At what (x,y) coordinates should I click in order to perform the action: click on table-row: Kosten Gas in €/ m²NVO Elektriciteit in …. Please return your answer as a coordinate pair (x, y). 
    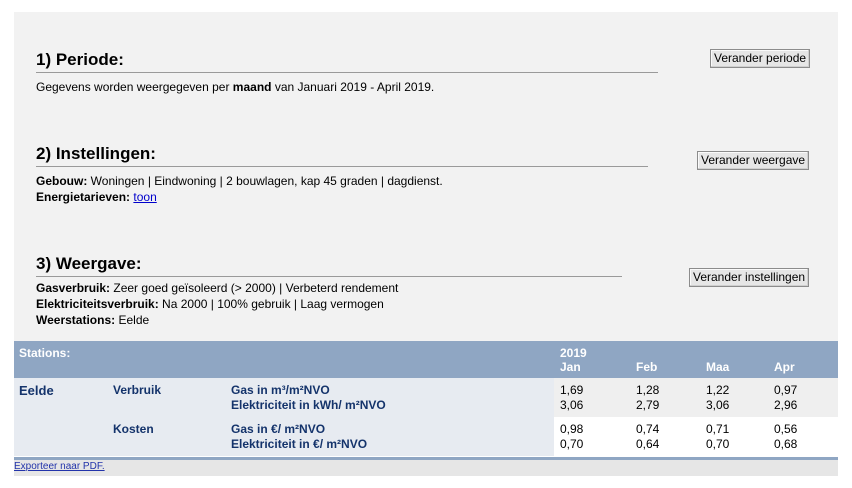
    Looking at the image, I should click on (426, 436).